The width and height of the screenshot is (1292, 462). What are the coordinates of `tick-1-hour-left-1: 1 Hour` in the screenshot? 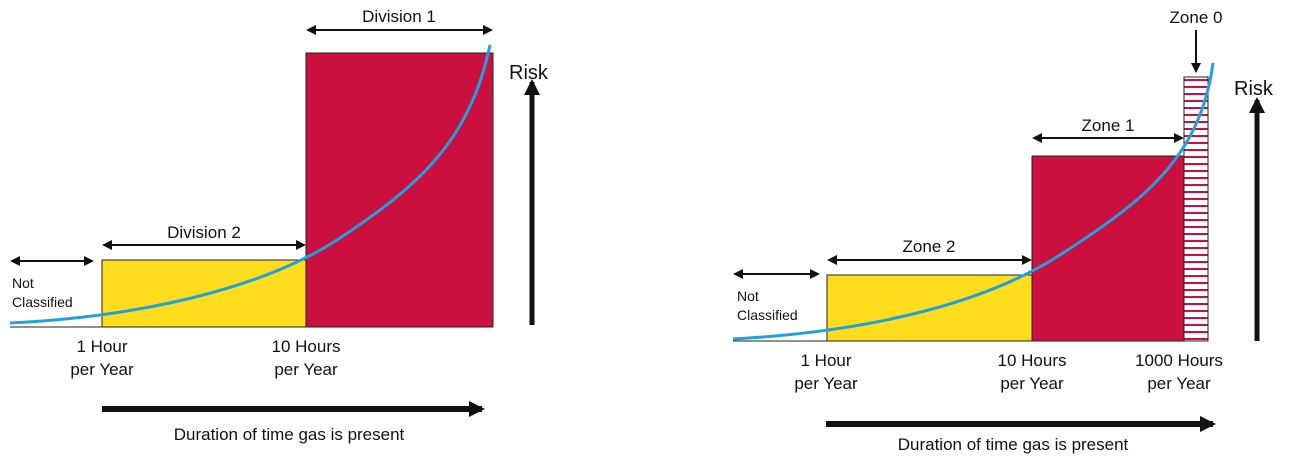 It's located at (101, 346).